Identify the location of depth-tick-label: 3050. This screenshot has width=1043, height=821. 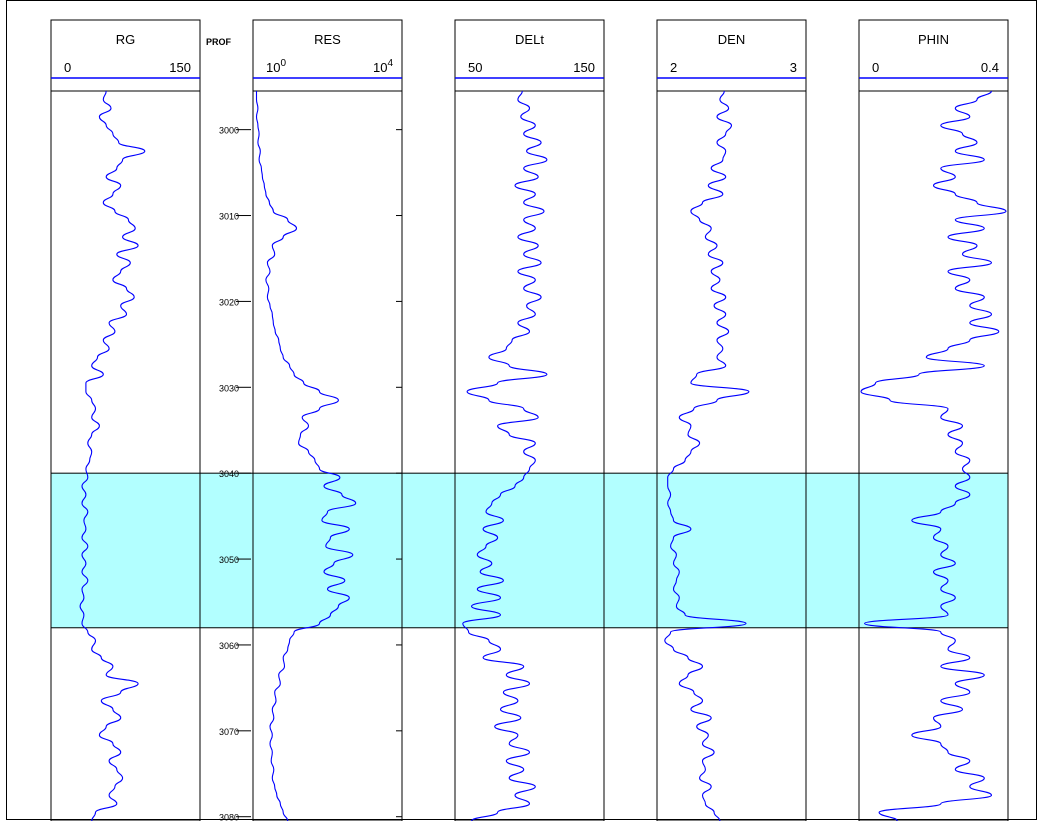
(229, 560).